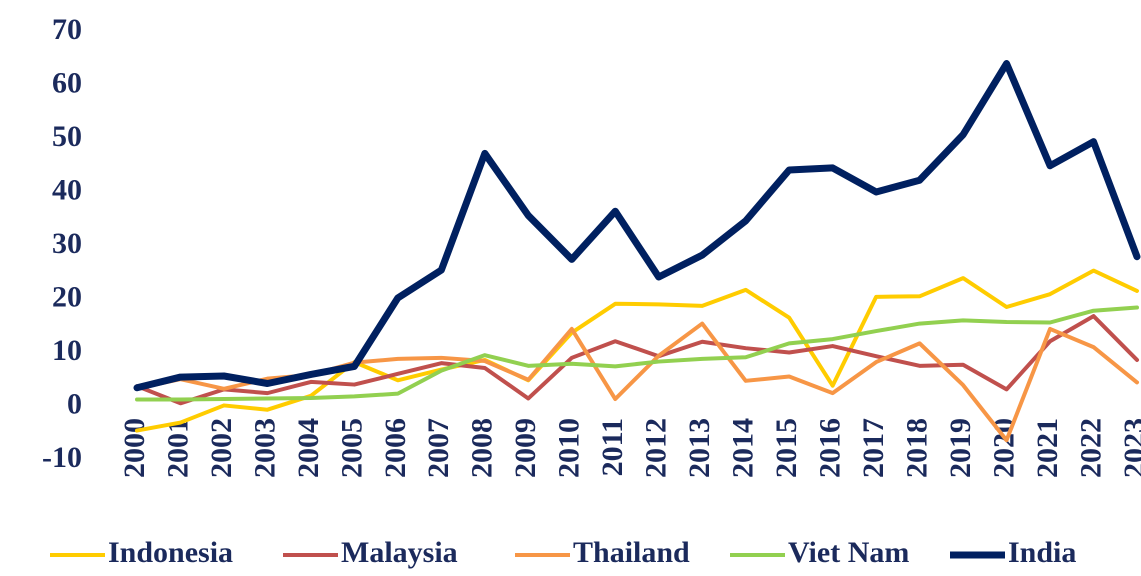 The height and width of the screenshot is (576, 1141). I want to click on x-tick-label: 2008, so click(482, 448).